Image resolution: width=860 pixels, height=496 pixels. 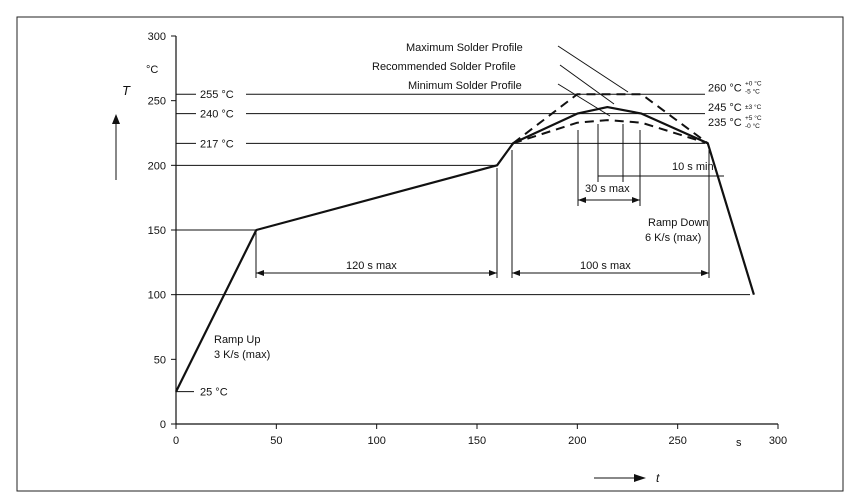 I want to click on y-tick-label: 200, so click(x=157, y=166).